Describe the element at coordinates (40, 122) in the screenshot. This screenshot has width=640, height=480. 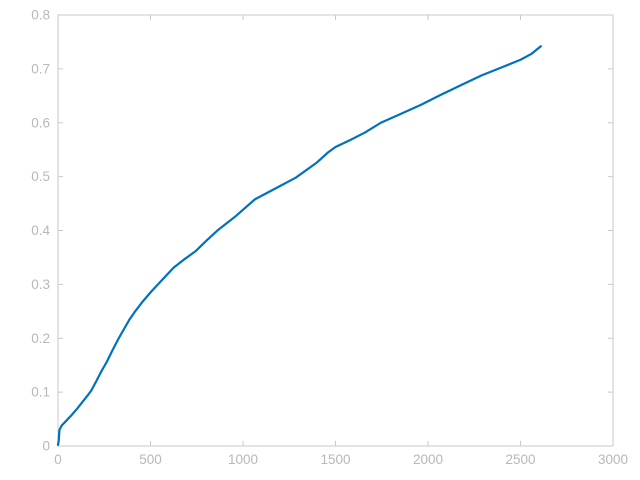
I see `y-tick-label: 0.6` at that location.